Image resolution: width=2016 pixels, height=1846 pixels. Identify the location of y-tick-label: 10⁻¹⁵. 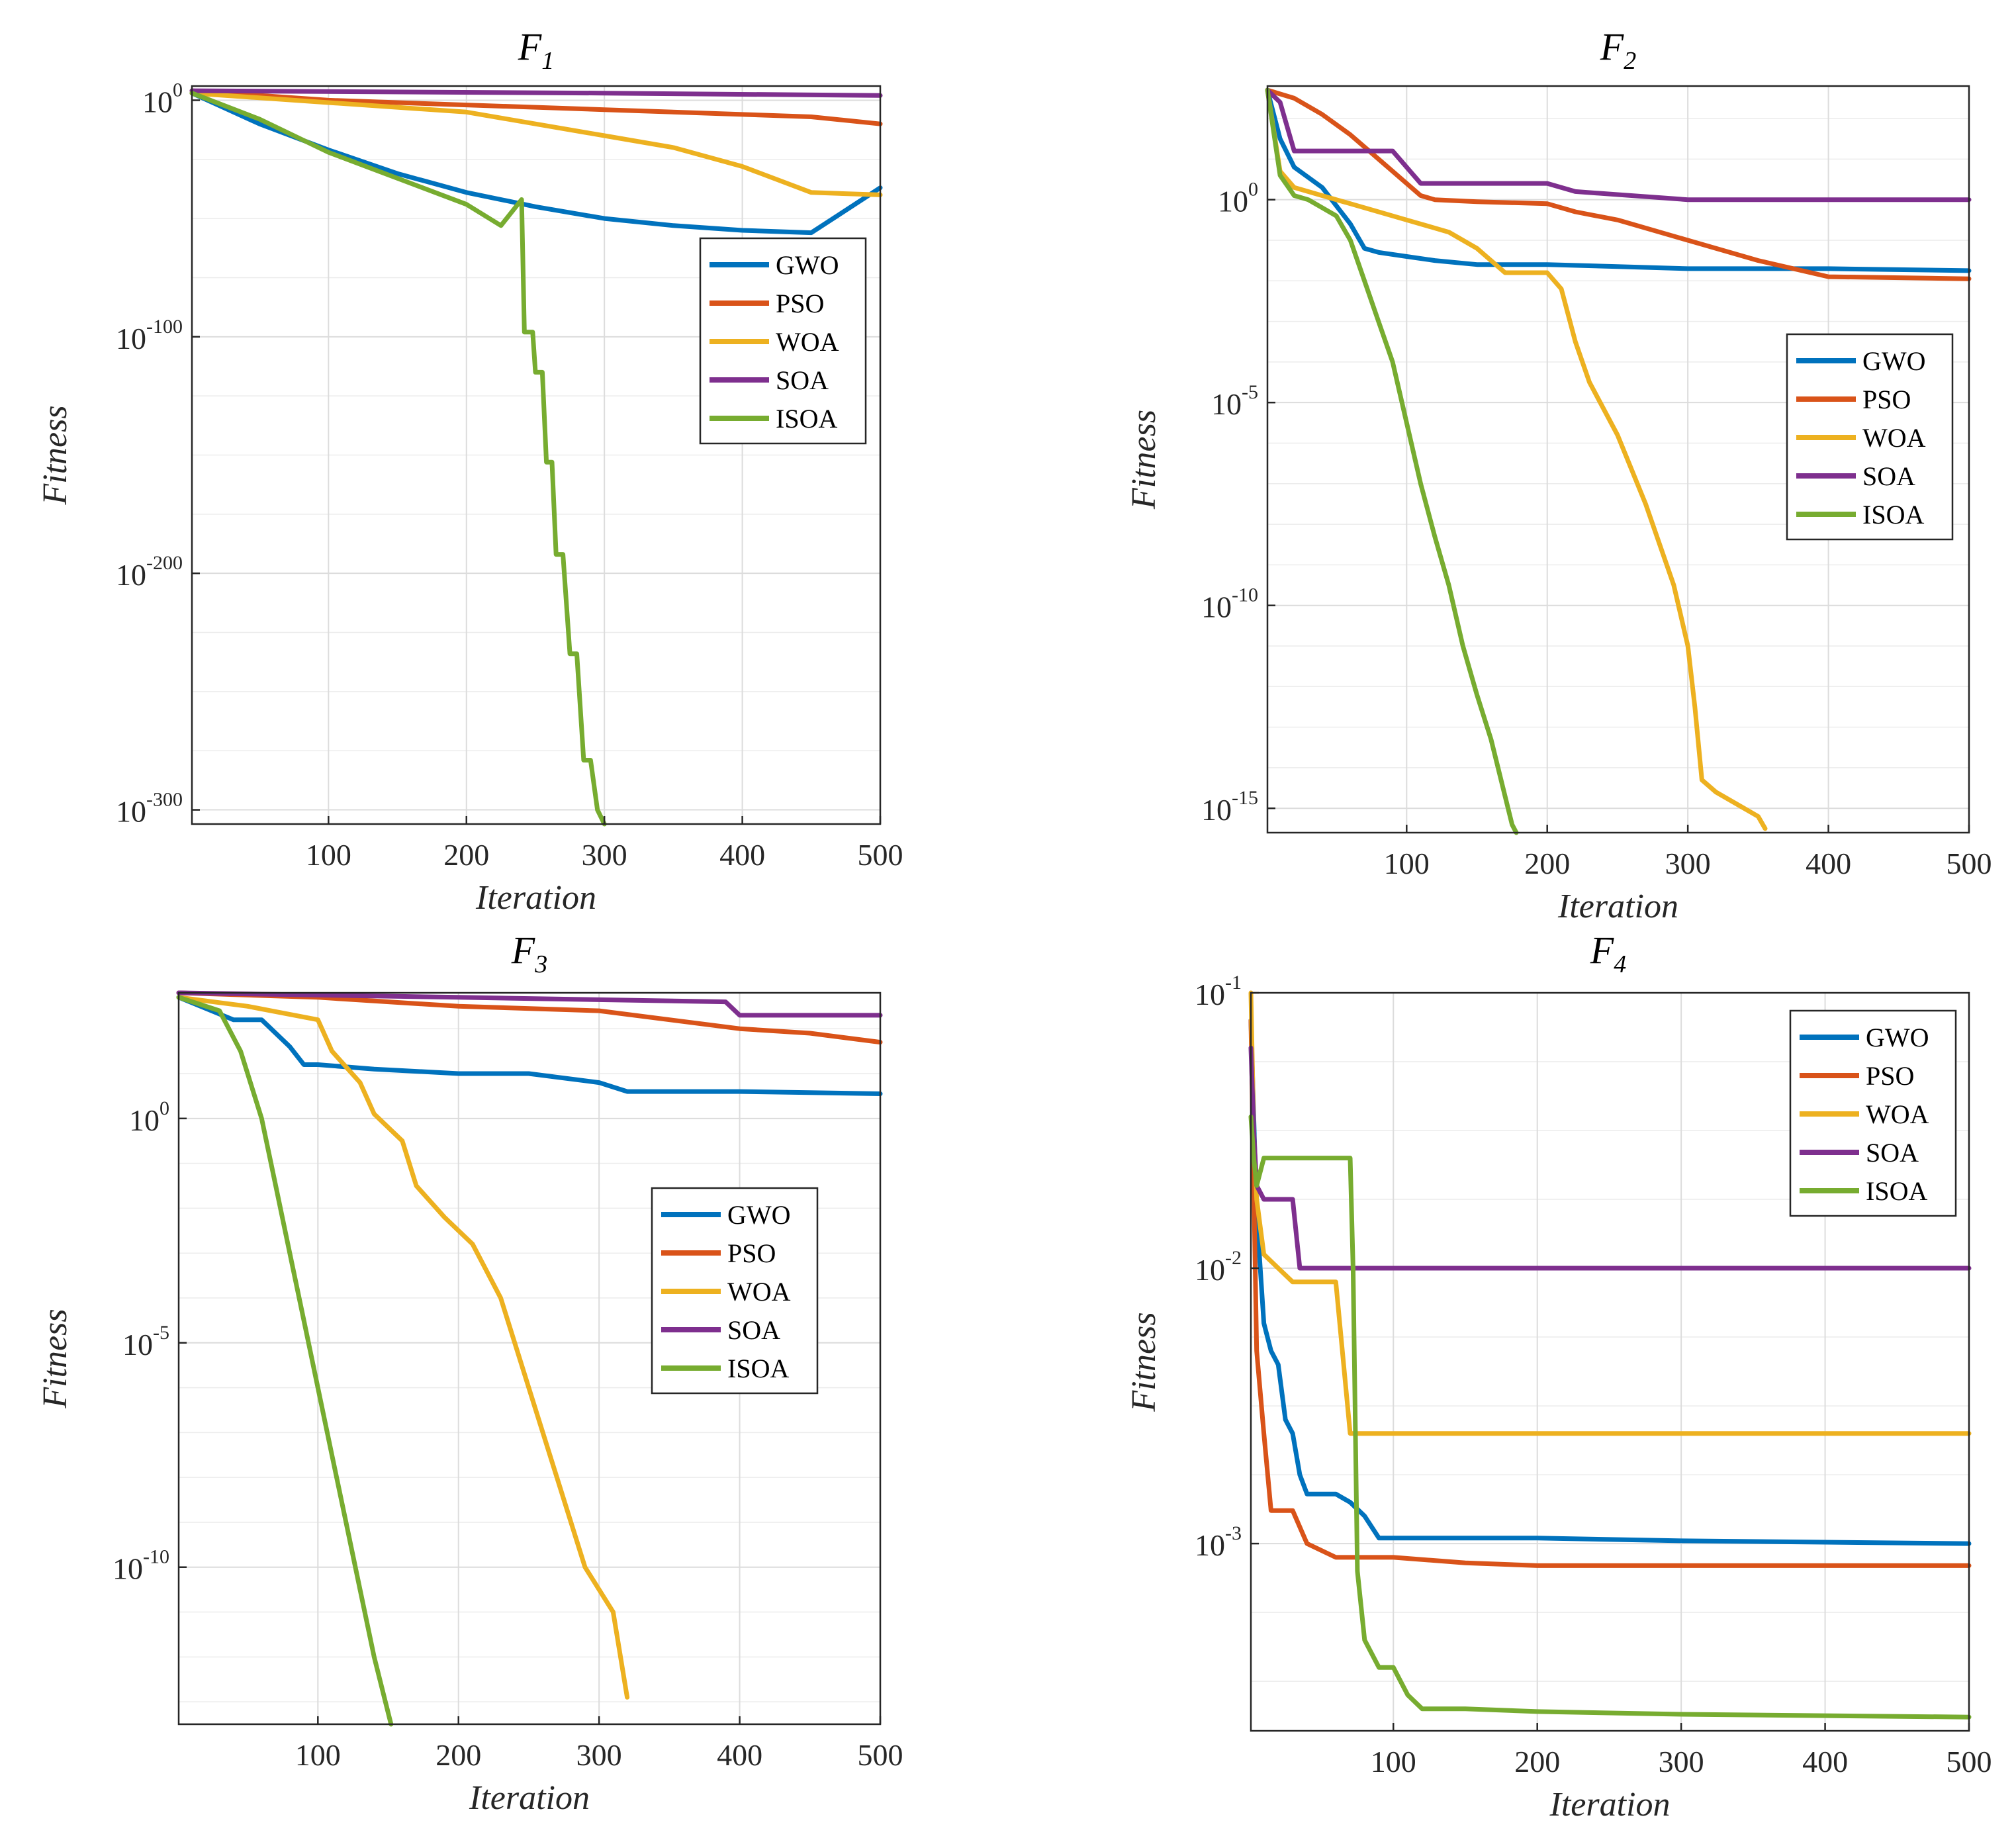
(1229, 807).